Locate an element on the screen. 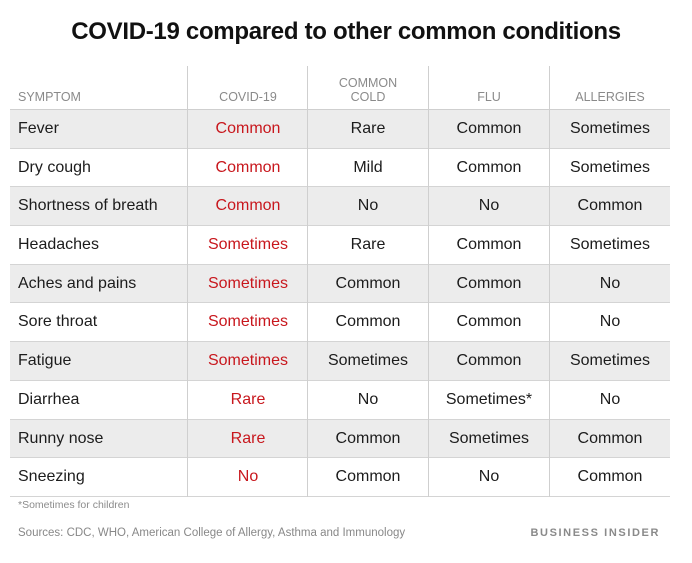 The height and width of the screenshot is (563, 692). header-flu: FLU is located at coordinates (489, 97).